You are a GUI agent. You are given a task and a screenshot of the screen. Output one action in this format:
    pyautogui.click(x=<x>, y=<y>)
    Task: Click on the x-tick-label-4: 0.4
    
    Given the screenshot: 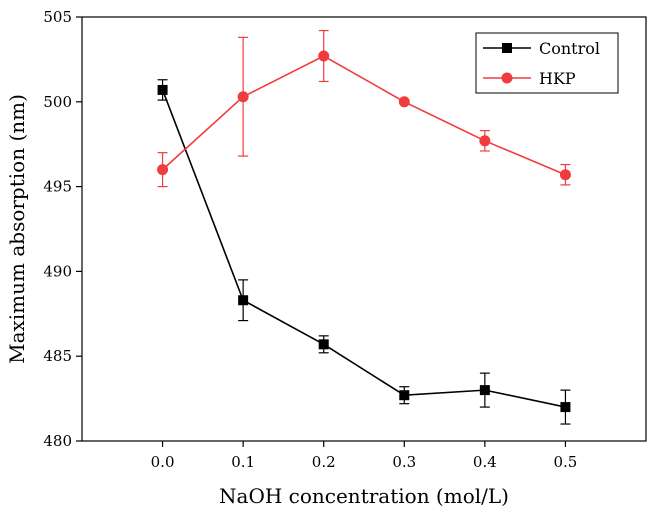 What is the action you would take?
    pyautogui.click(x=485, y=462)
    